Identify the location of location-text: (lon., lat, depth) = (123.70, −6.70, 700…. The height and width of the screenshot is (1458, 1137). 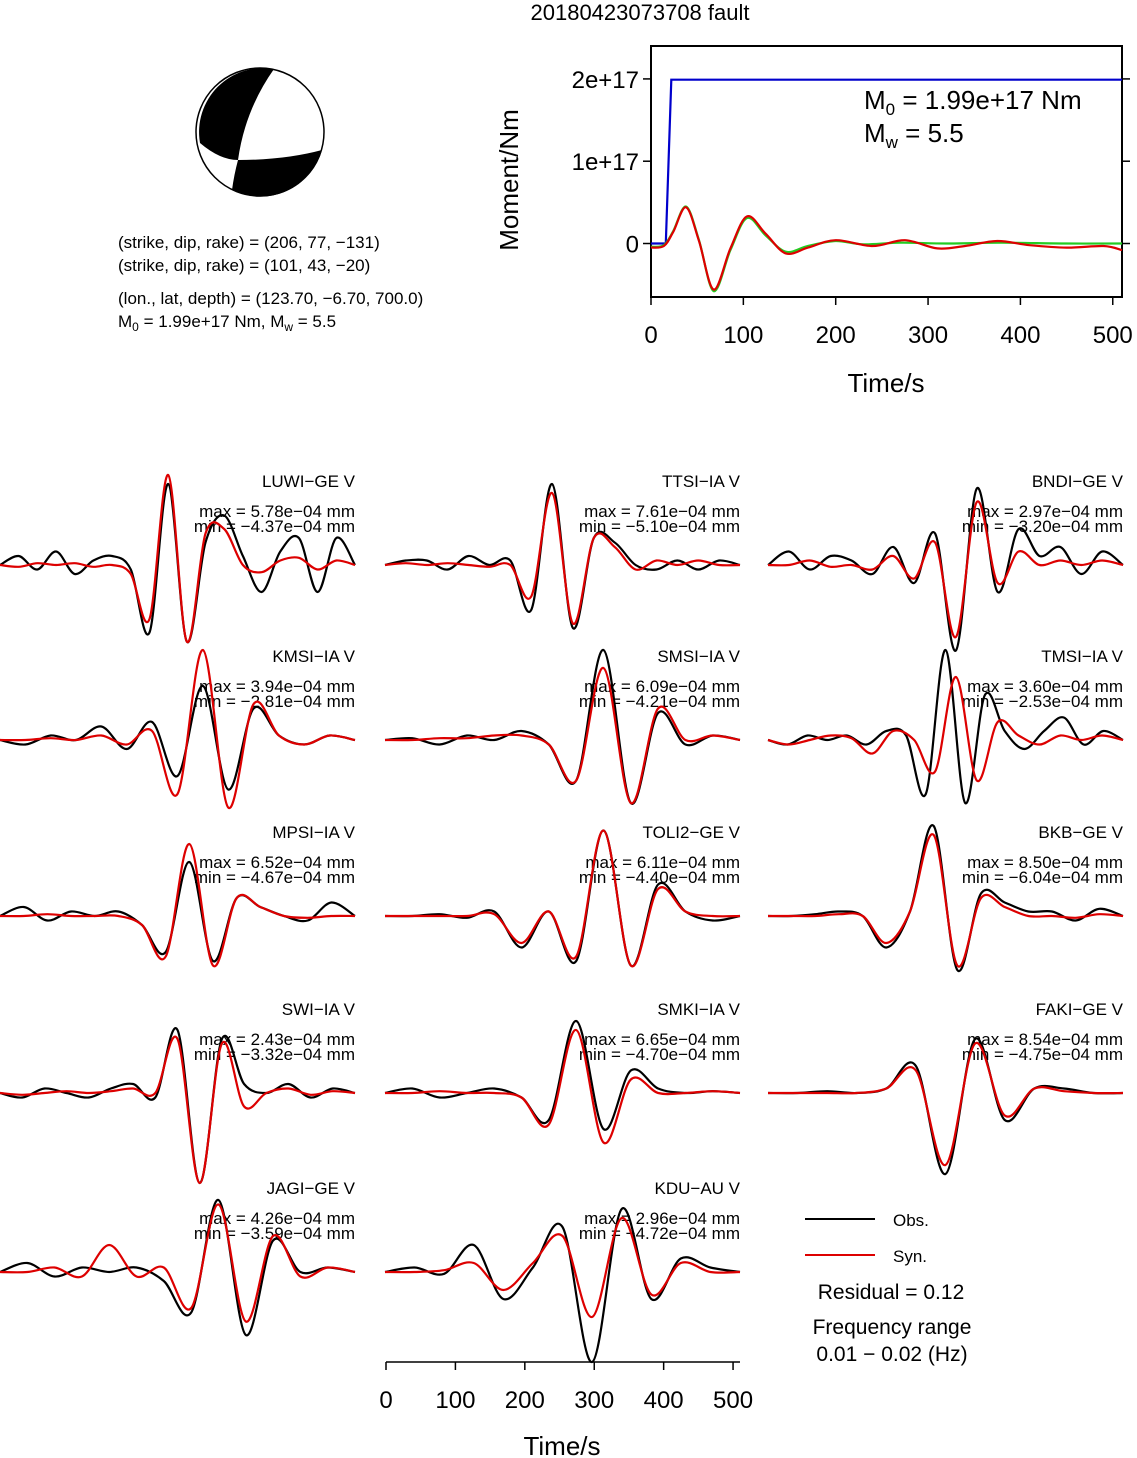
(270, 298).